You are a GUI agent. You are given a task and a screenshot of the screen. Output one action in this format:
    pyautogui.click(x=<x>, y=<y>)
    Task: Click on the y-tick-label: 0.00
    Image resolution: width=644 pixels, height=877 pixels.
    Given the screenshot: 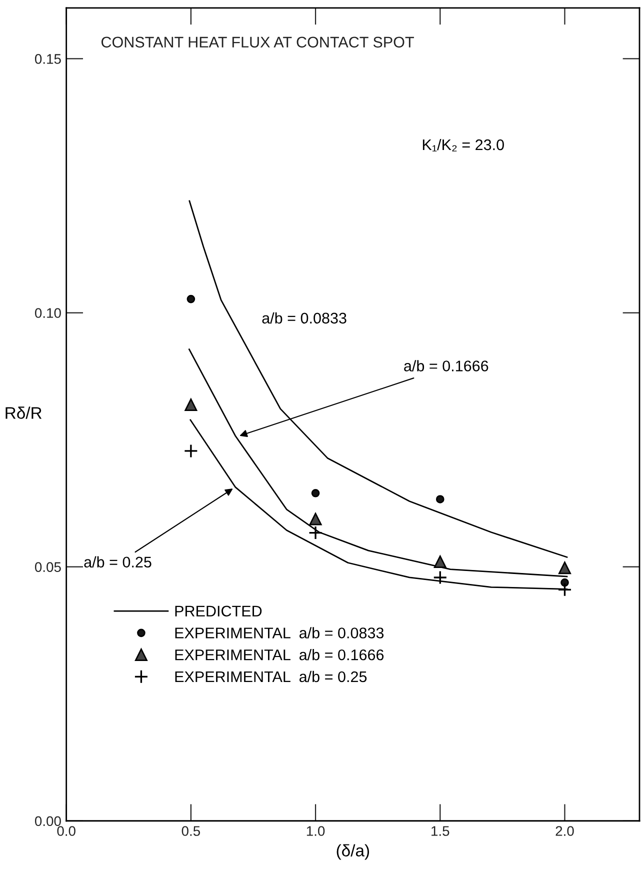 What is the action you would take?
    pyautogui.click(x=47, y=821)
    